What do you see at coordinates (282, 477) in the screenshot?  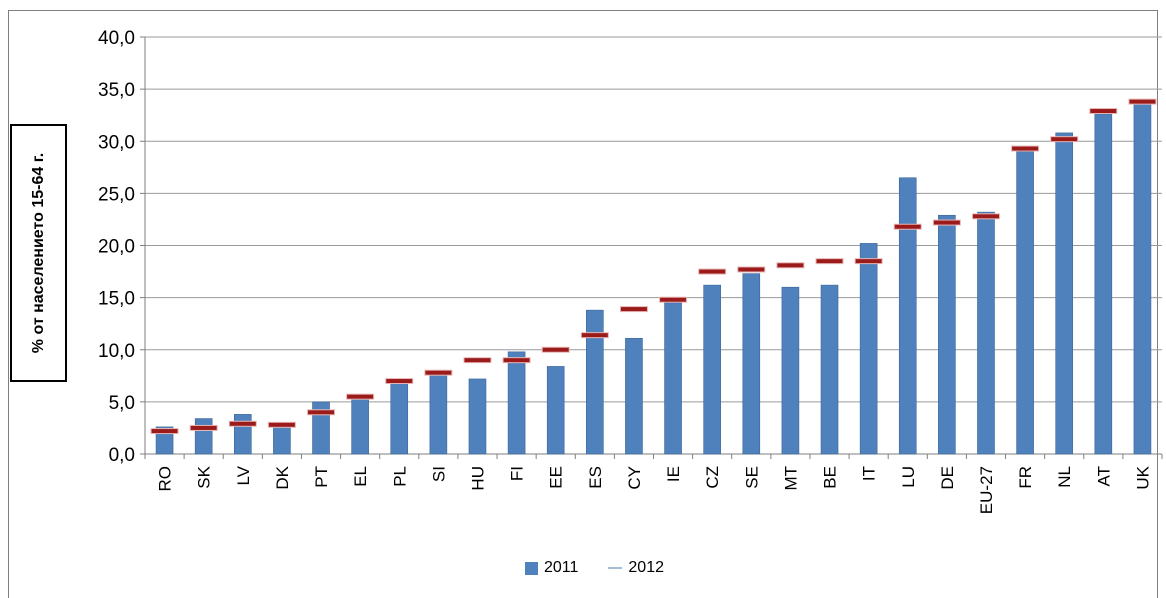 I see `x-tick-label-DK: DK` at bounding box center [282, 477].